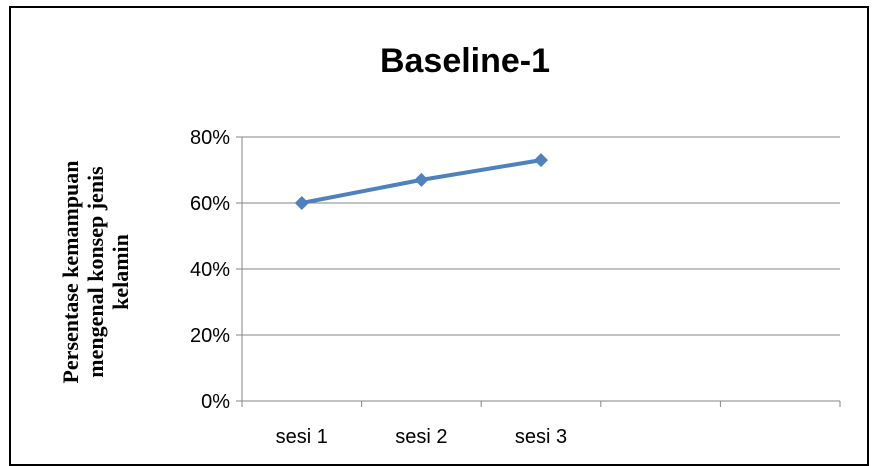 The image size is (880, 466). I want to click on y-tick-label: 60%, so click(210, 204).